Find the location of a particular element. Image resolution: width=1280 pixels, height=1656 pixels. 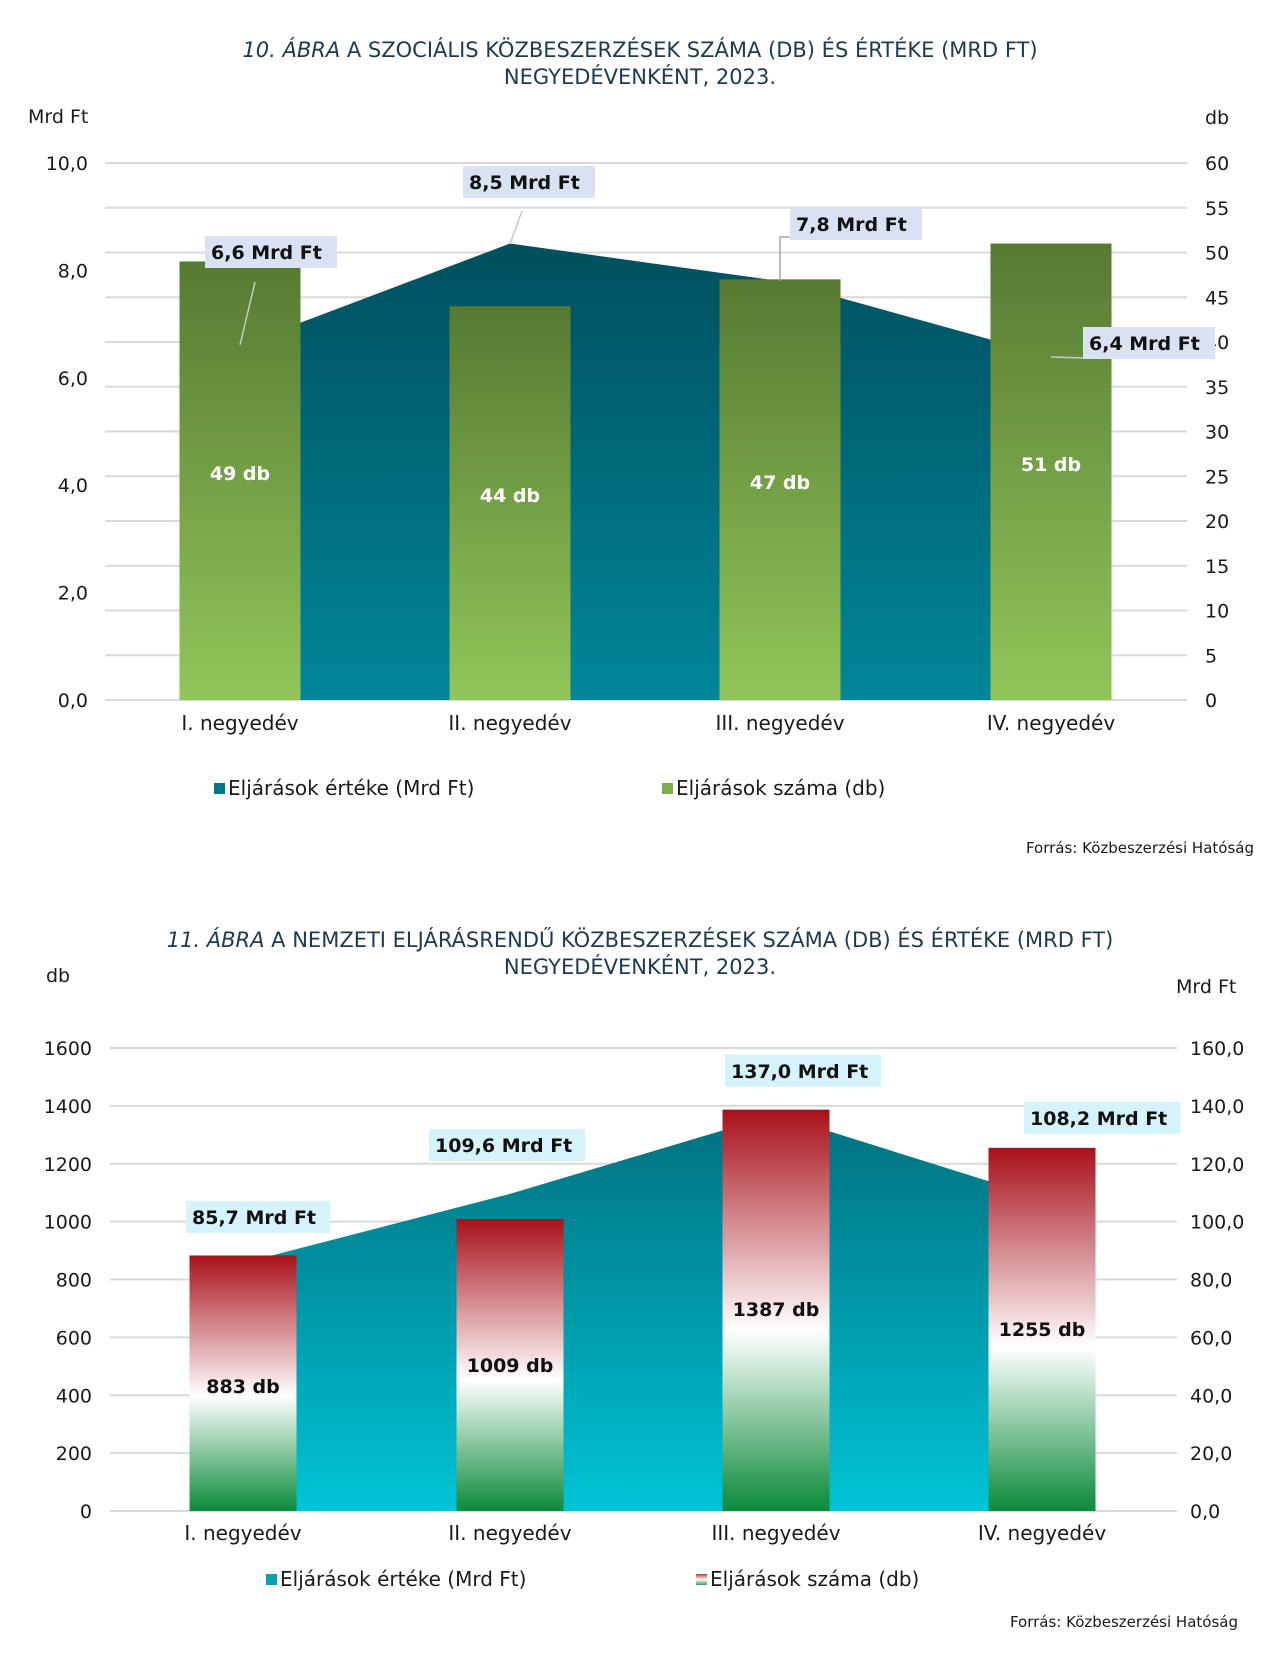

bar-value-label: 44 db is located at coordinates (510, 496).